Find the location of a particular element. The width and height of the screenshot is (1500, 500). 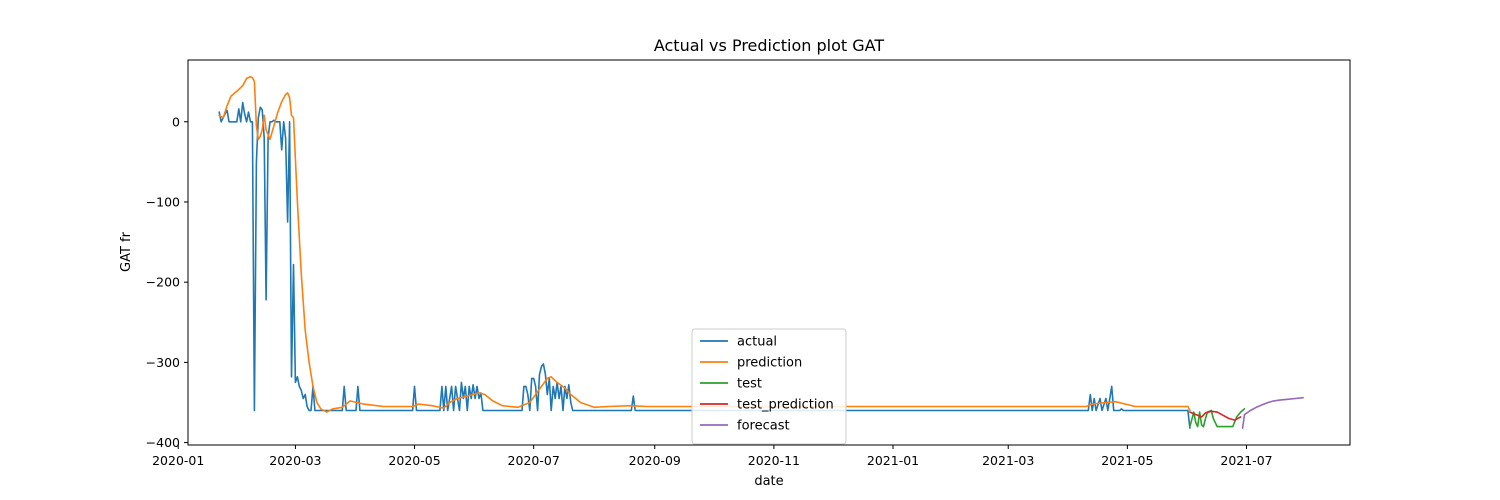

legend-box is located at coordinates (769, 386).